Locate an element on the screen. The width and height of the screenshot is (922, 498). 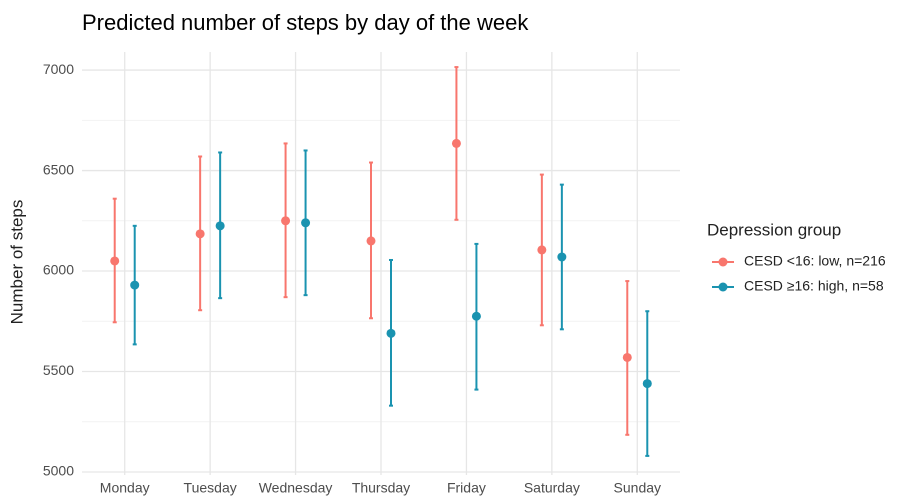
legend-label: CESD ≥16: high, n=58 is located at coordinates (814, 286).